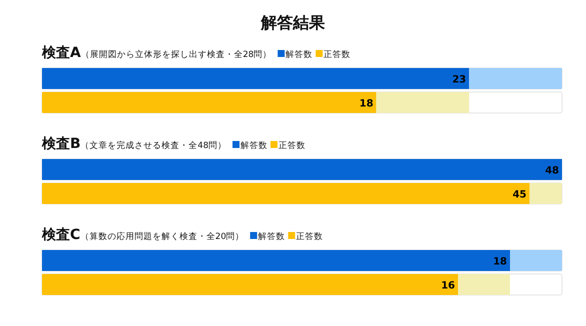 This screenshot has height=326, width=586. What do you see at coordinates (552, 171) in the screenshot?
I see `data-label: 48` at bounding box center [552, 171].